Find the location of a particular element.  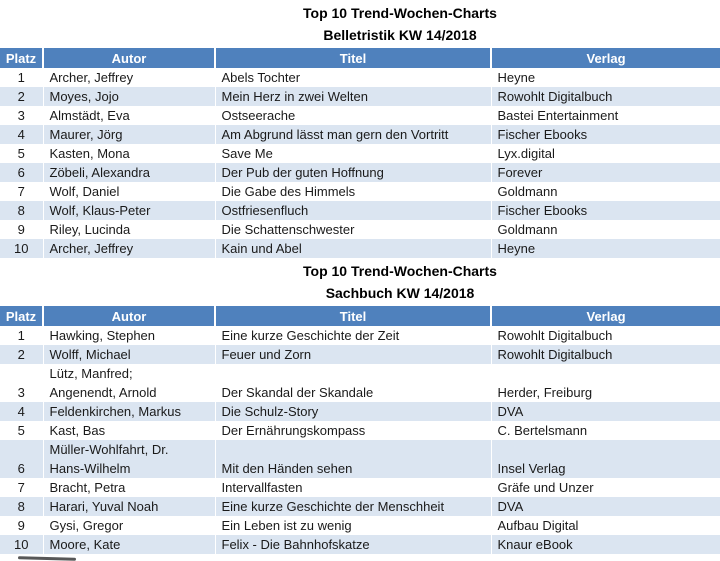

cell-verlag: C. Bertelsmann is located at coordinates (542, 430).